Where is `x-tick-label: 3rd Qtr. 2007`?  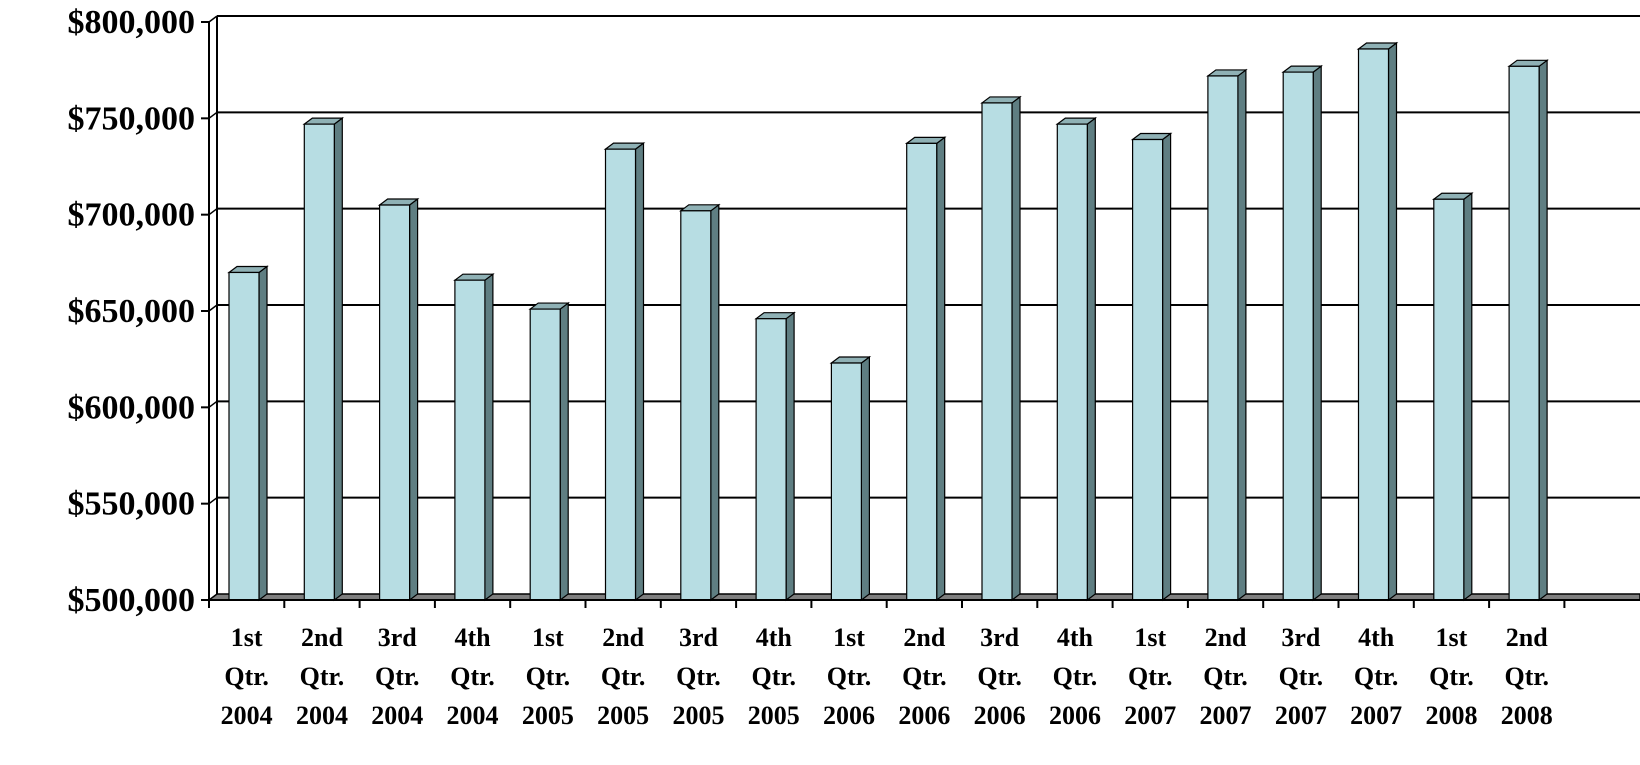
x-tick-label: 3rd Qtr. 2007 is located at coordinates (1301, 676).